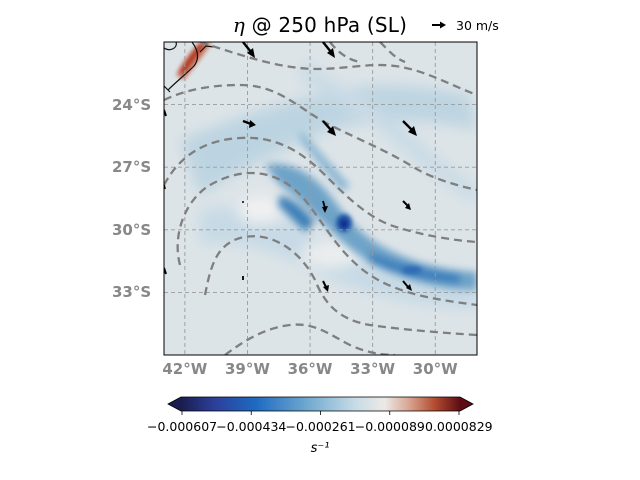  What do you see at coordinates (182, 426) in the screenshot?
I see `colorbar-tick-label: −0.000607` at bounding box center [182, 426].